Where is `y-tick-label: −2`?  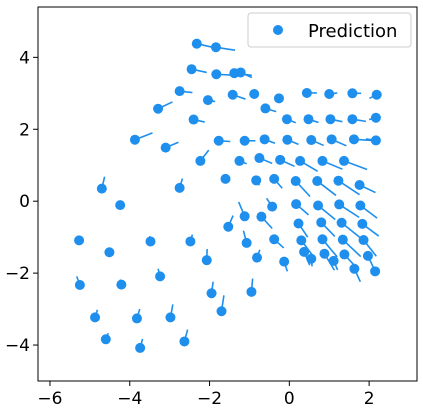 y-tick-label: −2 is located at coordinates (17, 274).